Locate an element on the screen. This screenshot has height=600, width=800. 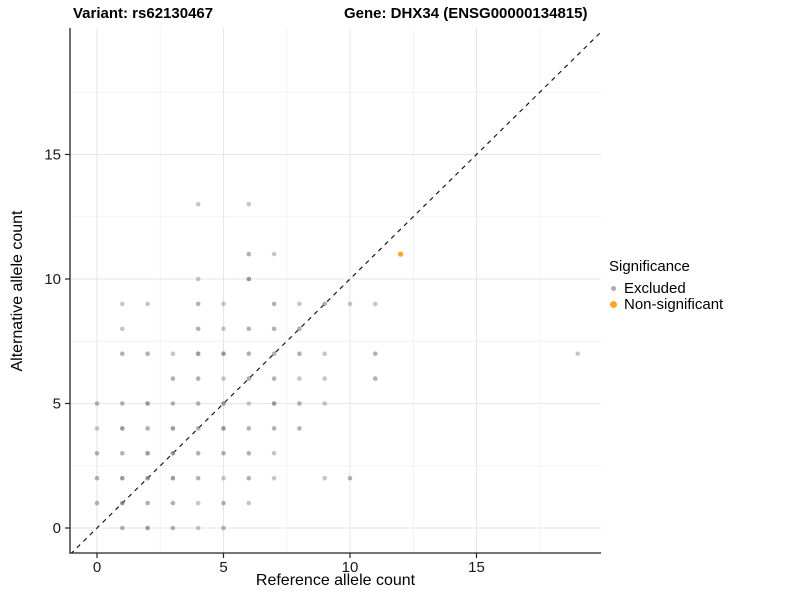
legend-item-non-significant: Non-significant is located at coordinates (666, 304).